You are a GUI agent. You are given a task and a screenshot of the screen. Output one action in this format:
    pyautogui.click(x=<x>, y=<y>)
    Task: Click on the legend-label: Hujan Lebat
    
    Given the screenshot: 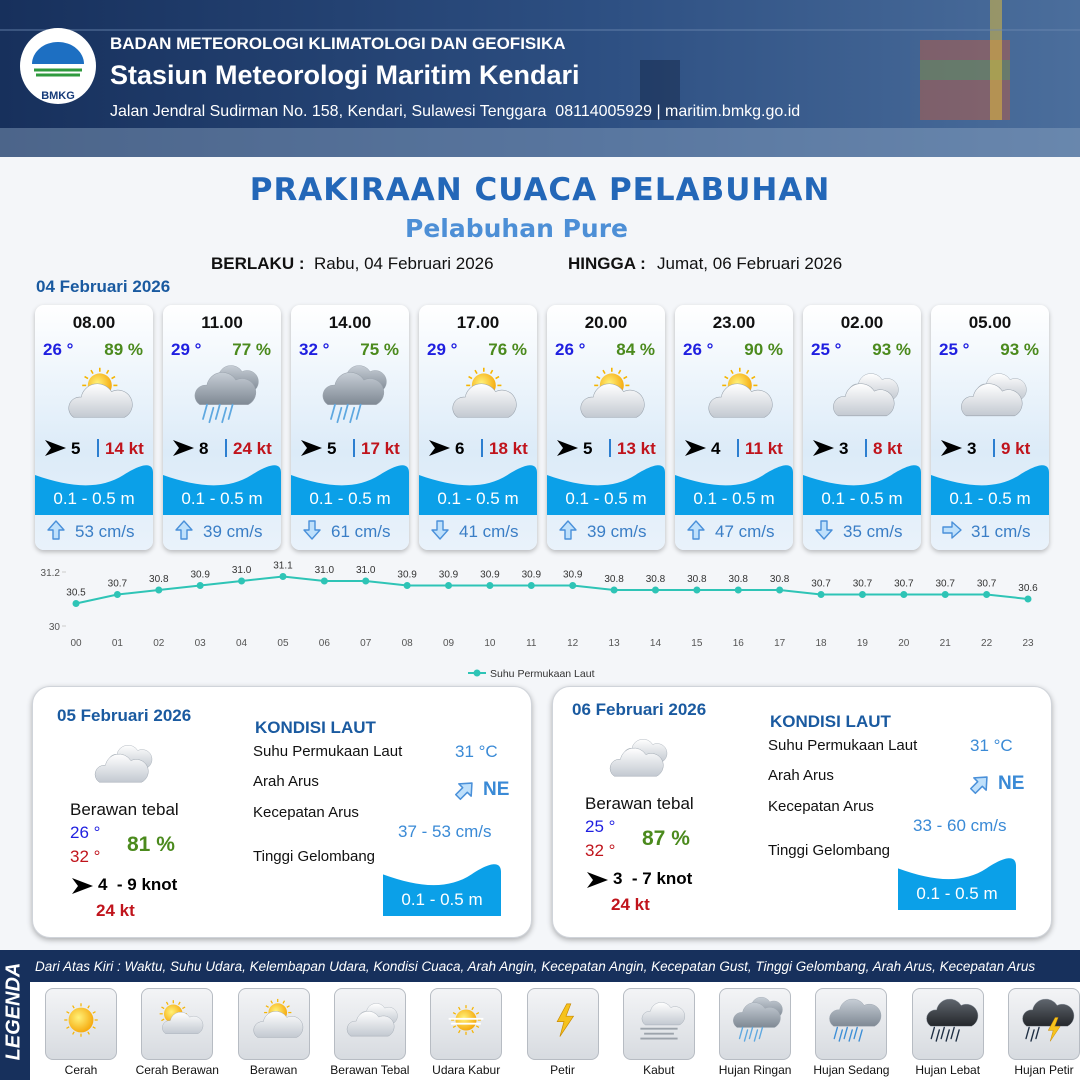 What is the action you would take?
    pyautogui.click(x=948, y=1070)
    